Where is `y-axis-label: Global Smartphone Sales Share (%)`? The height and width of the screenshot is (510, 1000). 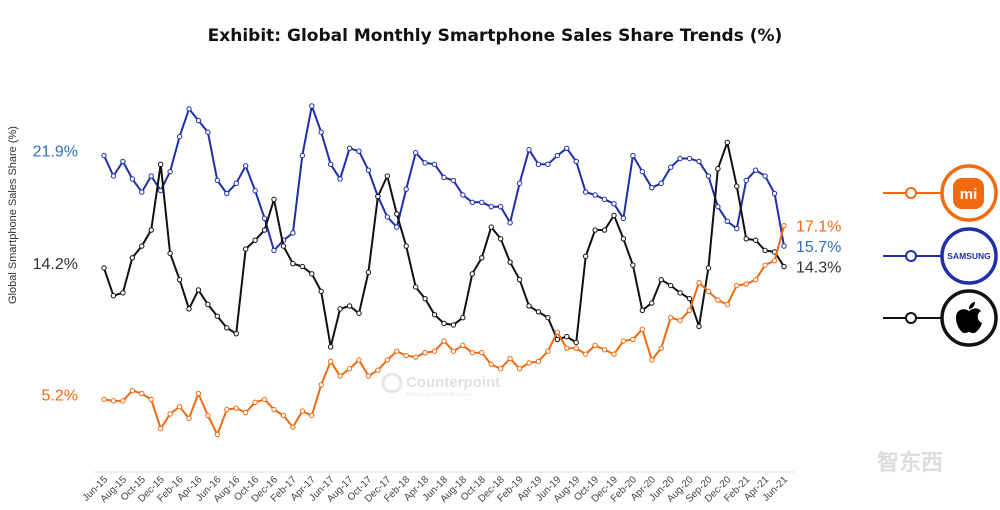
y-axis-label: Global Smartphone Sales Share (%) is located at coordinates (13, 215).